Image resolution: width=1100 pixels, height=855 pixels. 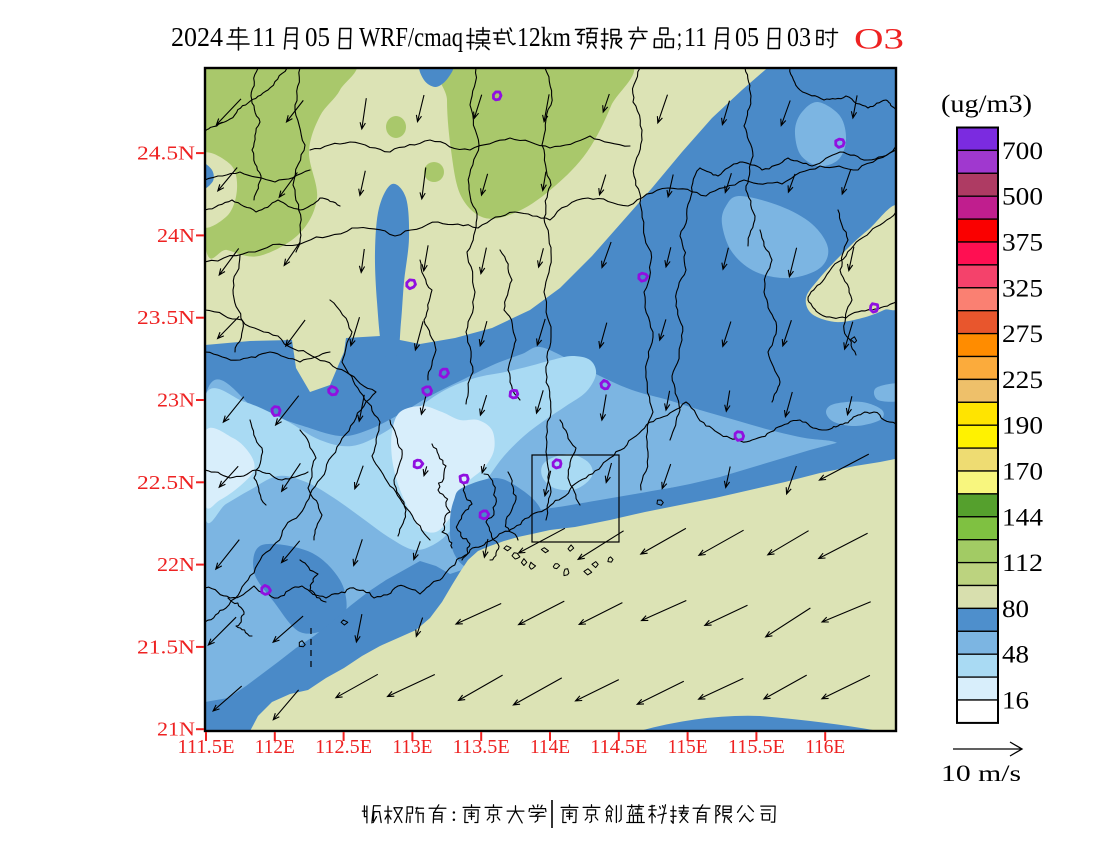 I want to click on svg-text: 190, so click(x=1022, y=426).